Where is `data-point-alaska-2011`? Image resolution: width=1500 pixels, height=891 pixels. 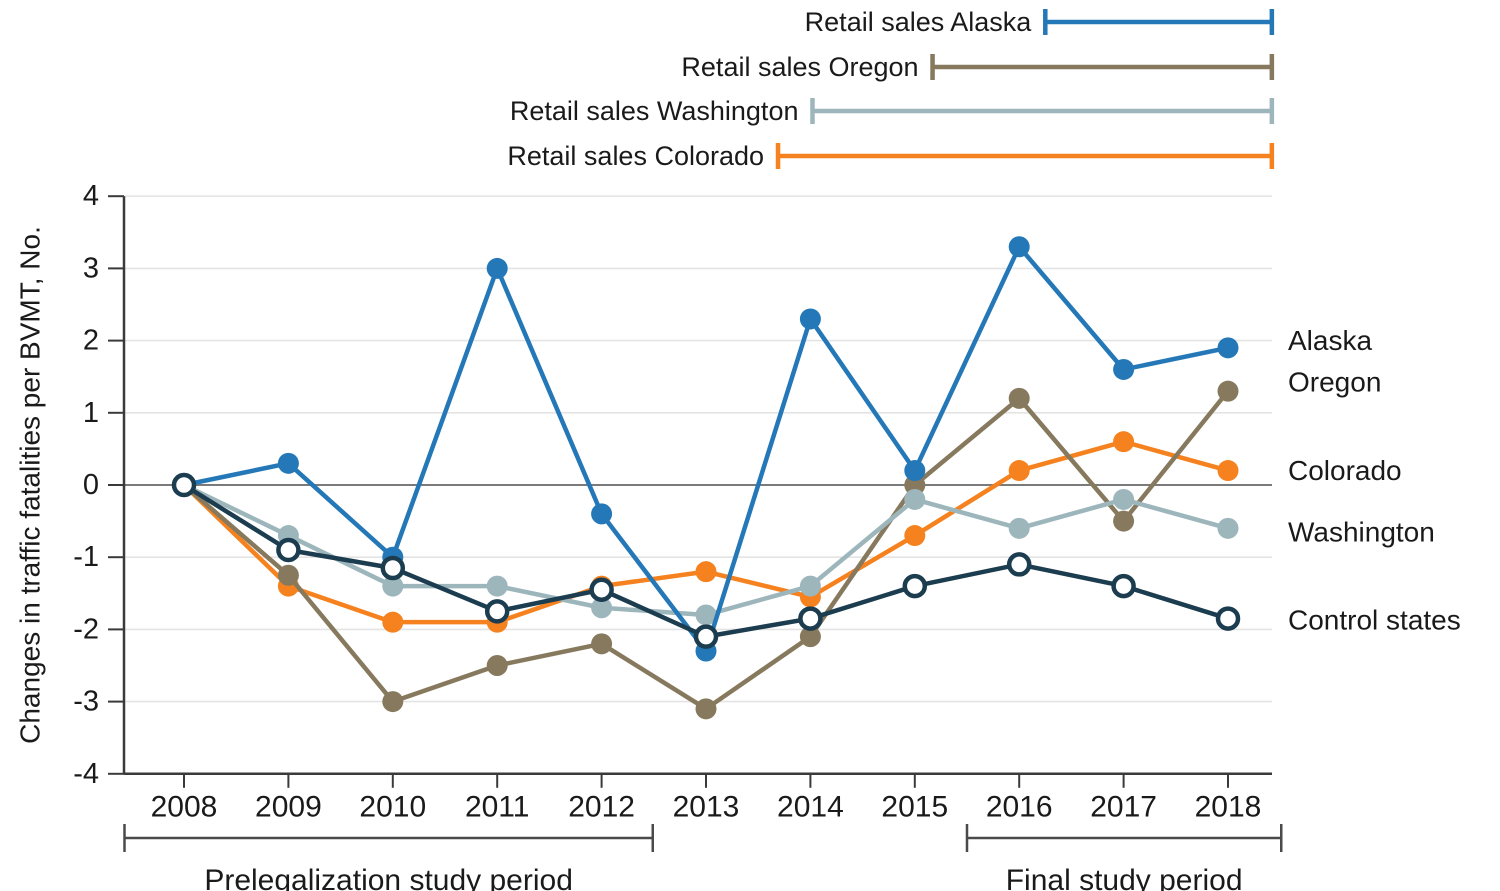 data-point-alaska-2011 is located at coordinates (497, 268).